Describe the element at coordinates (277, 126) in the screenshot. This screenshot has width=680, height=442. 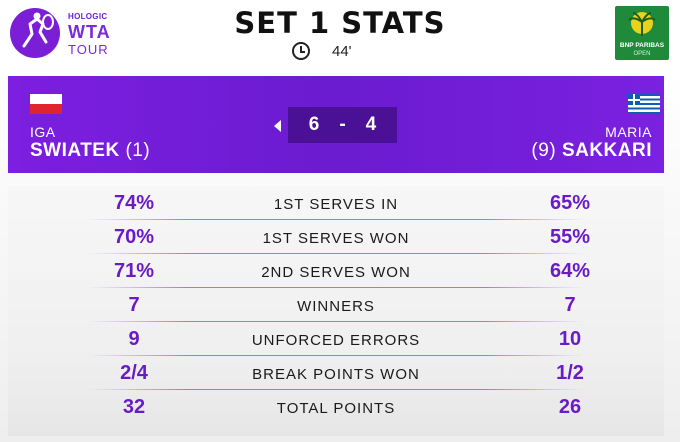
I see `serving-indicator-icon` at that location.